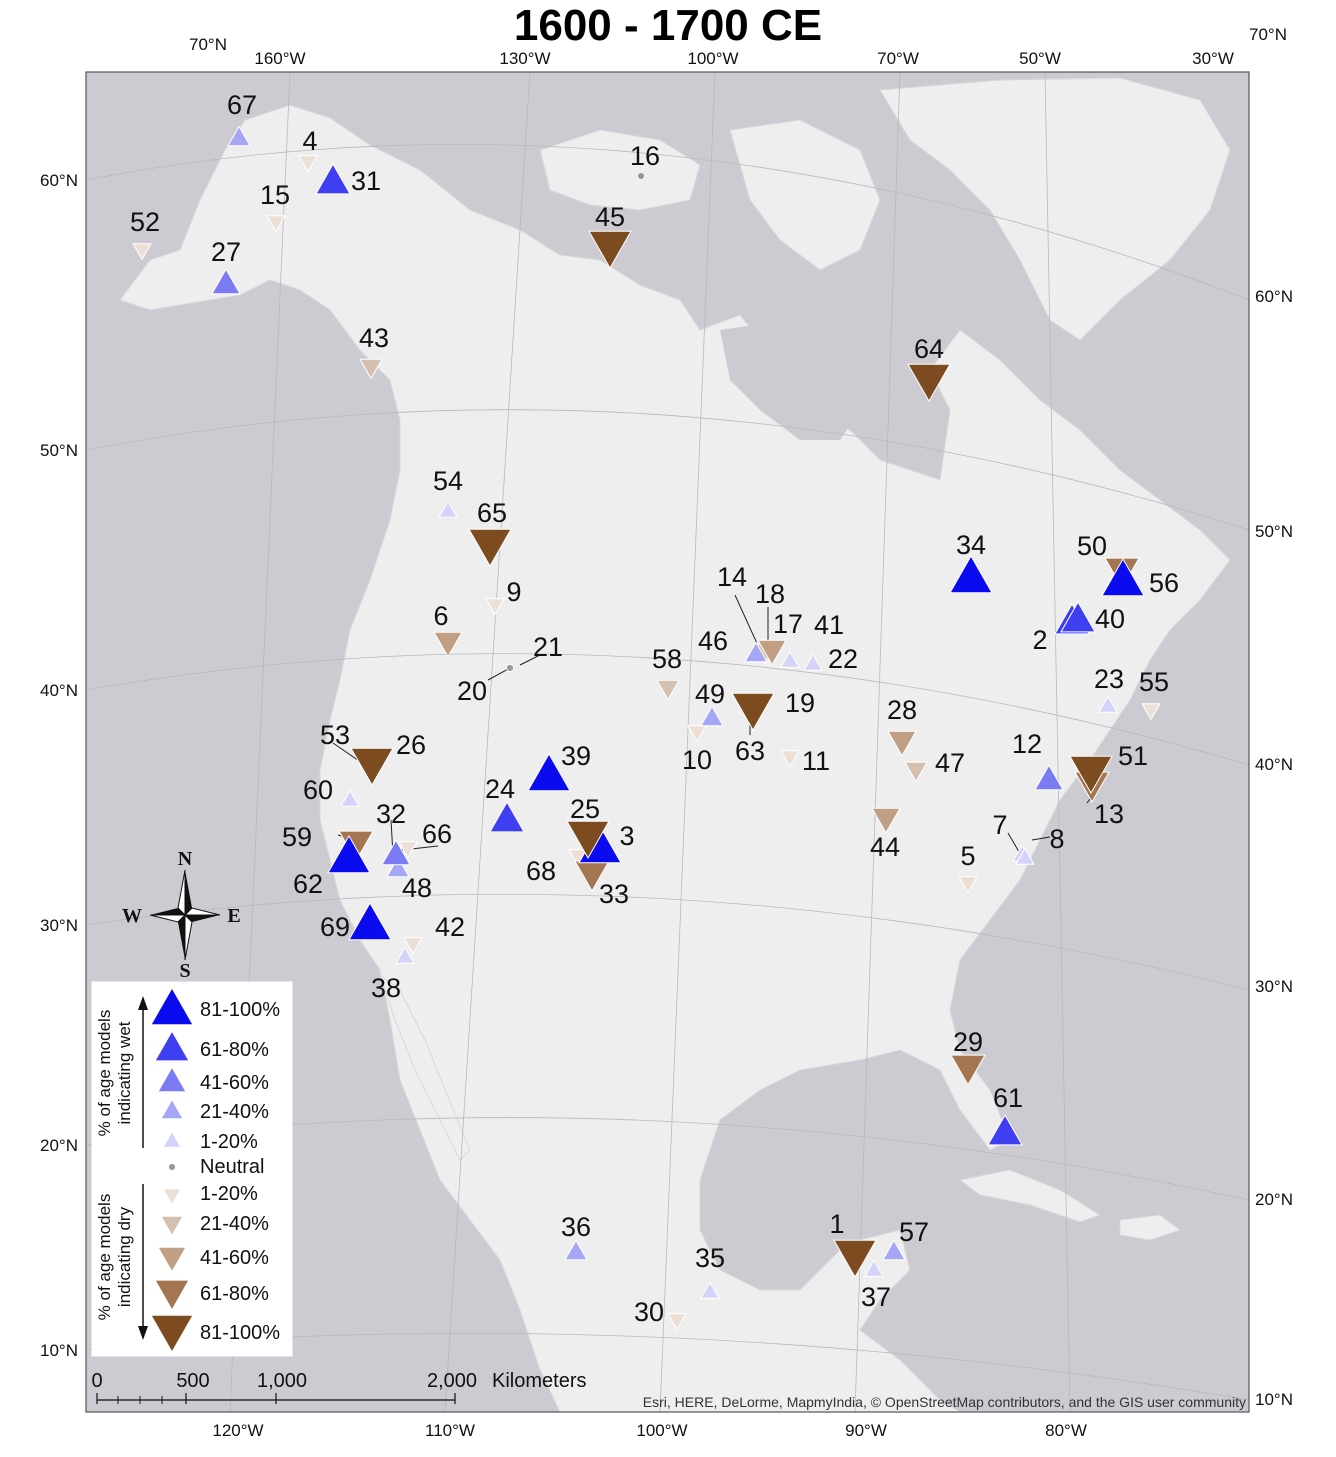  I want to click on legend-item-label: 1-20%, so click(229, 1194).